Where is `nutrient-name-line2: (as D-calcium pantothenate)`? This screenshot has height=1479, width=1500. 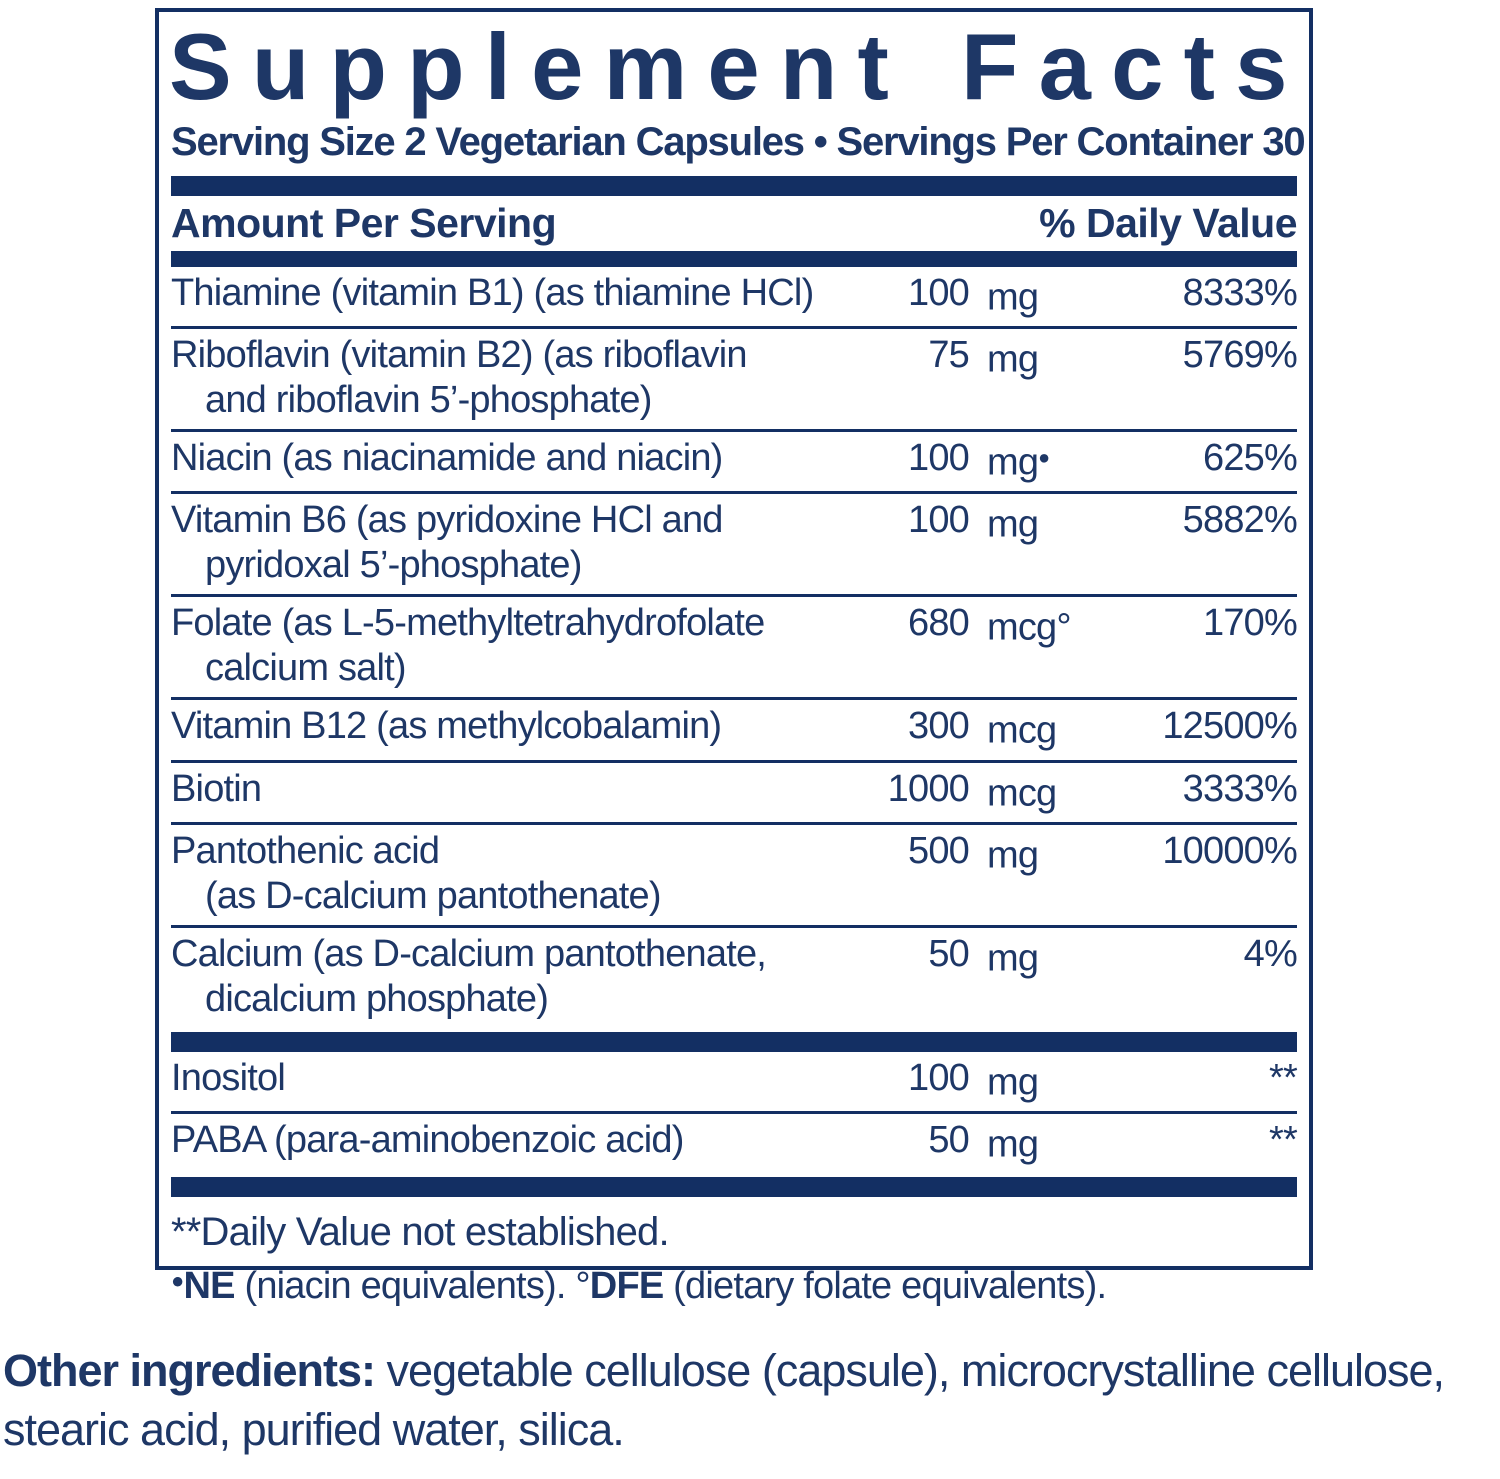
nutrient-name-line2: (as D-calcium pantothenate) is located at coordinates (433, 895).